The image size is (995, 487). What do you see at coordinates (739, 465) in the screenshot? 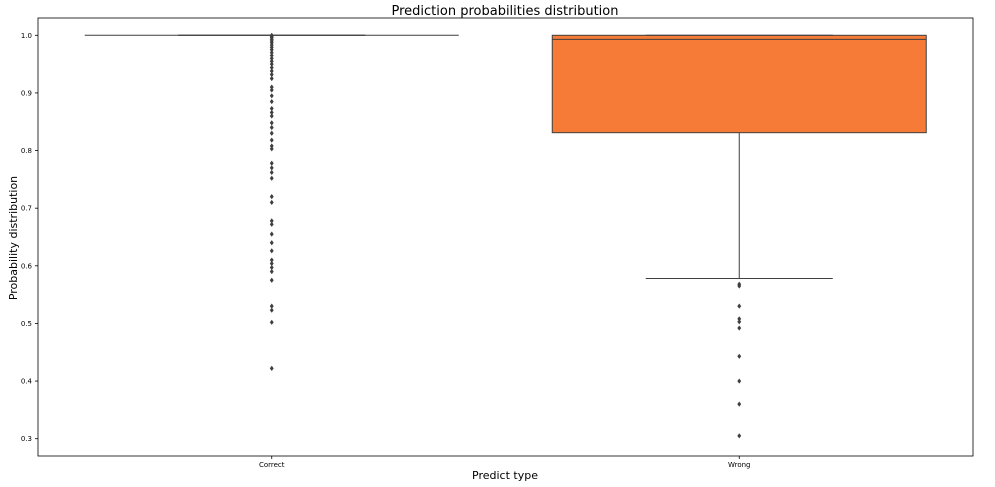
I see `x-tick-label: Wrong` at bounding box center [739, 465].